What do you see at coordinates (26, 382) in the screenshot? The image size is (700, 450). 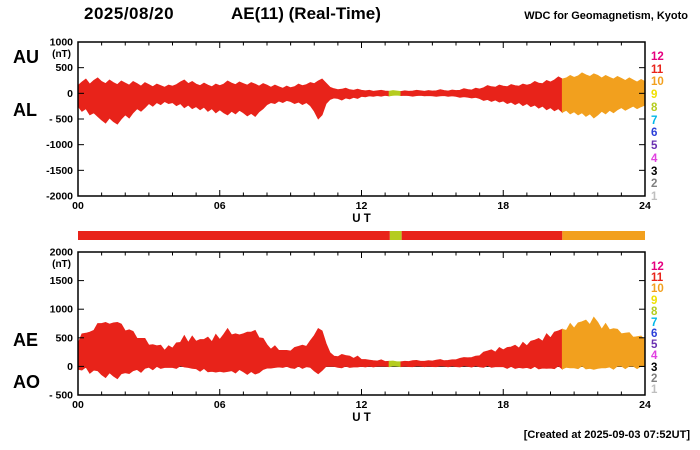 I see `ao-series-label: AO` at bounding box center [26, 382].